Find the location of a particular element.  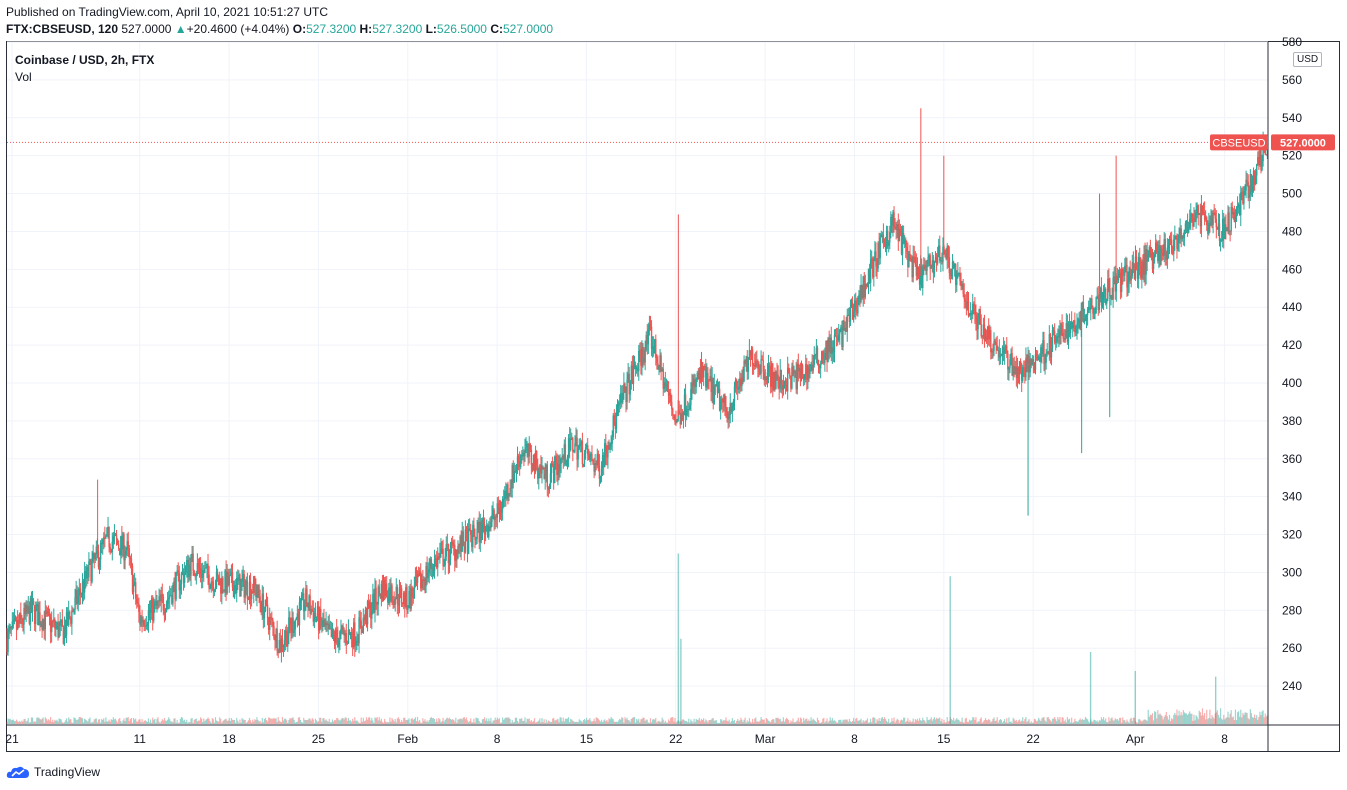

volume-indicator-label: Vol is located at coordinates (23, 77).